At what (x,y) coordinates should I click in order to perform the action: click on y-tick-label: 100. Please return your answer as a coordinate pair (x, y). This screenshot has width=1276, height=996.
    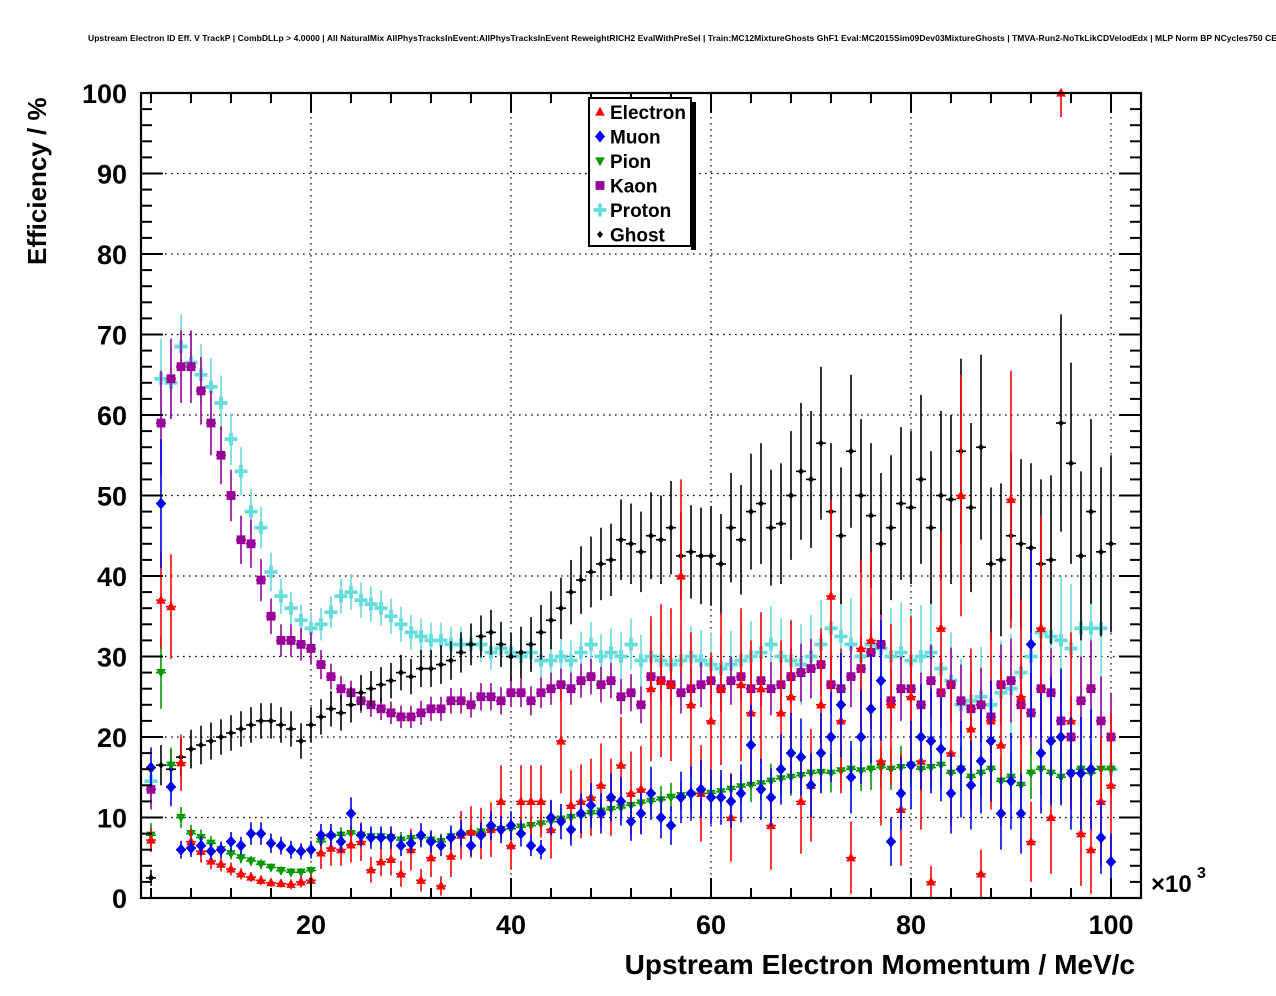
    Looking at the image, I should click on (104, 94).